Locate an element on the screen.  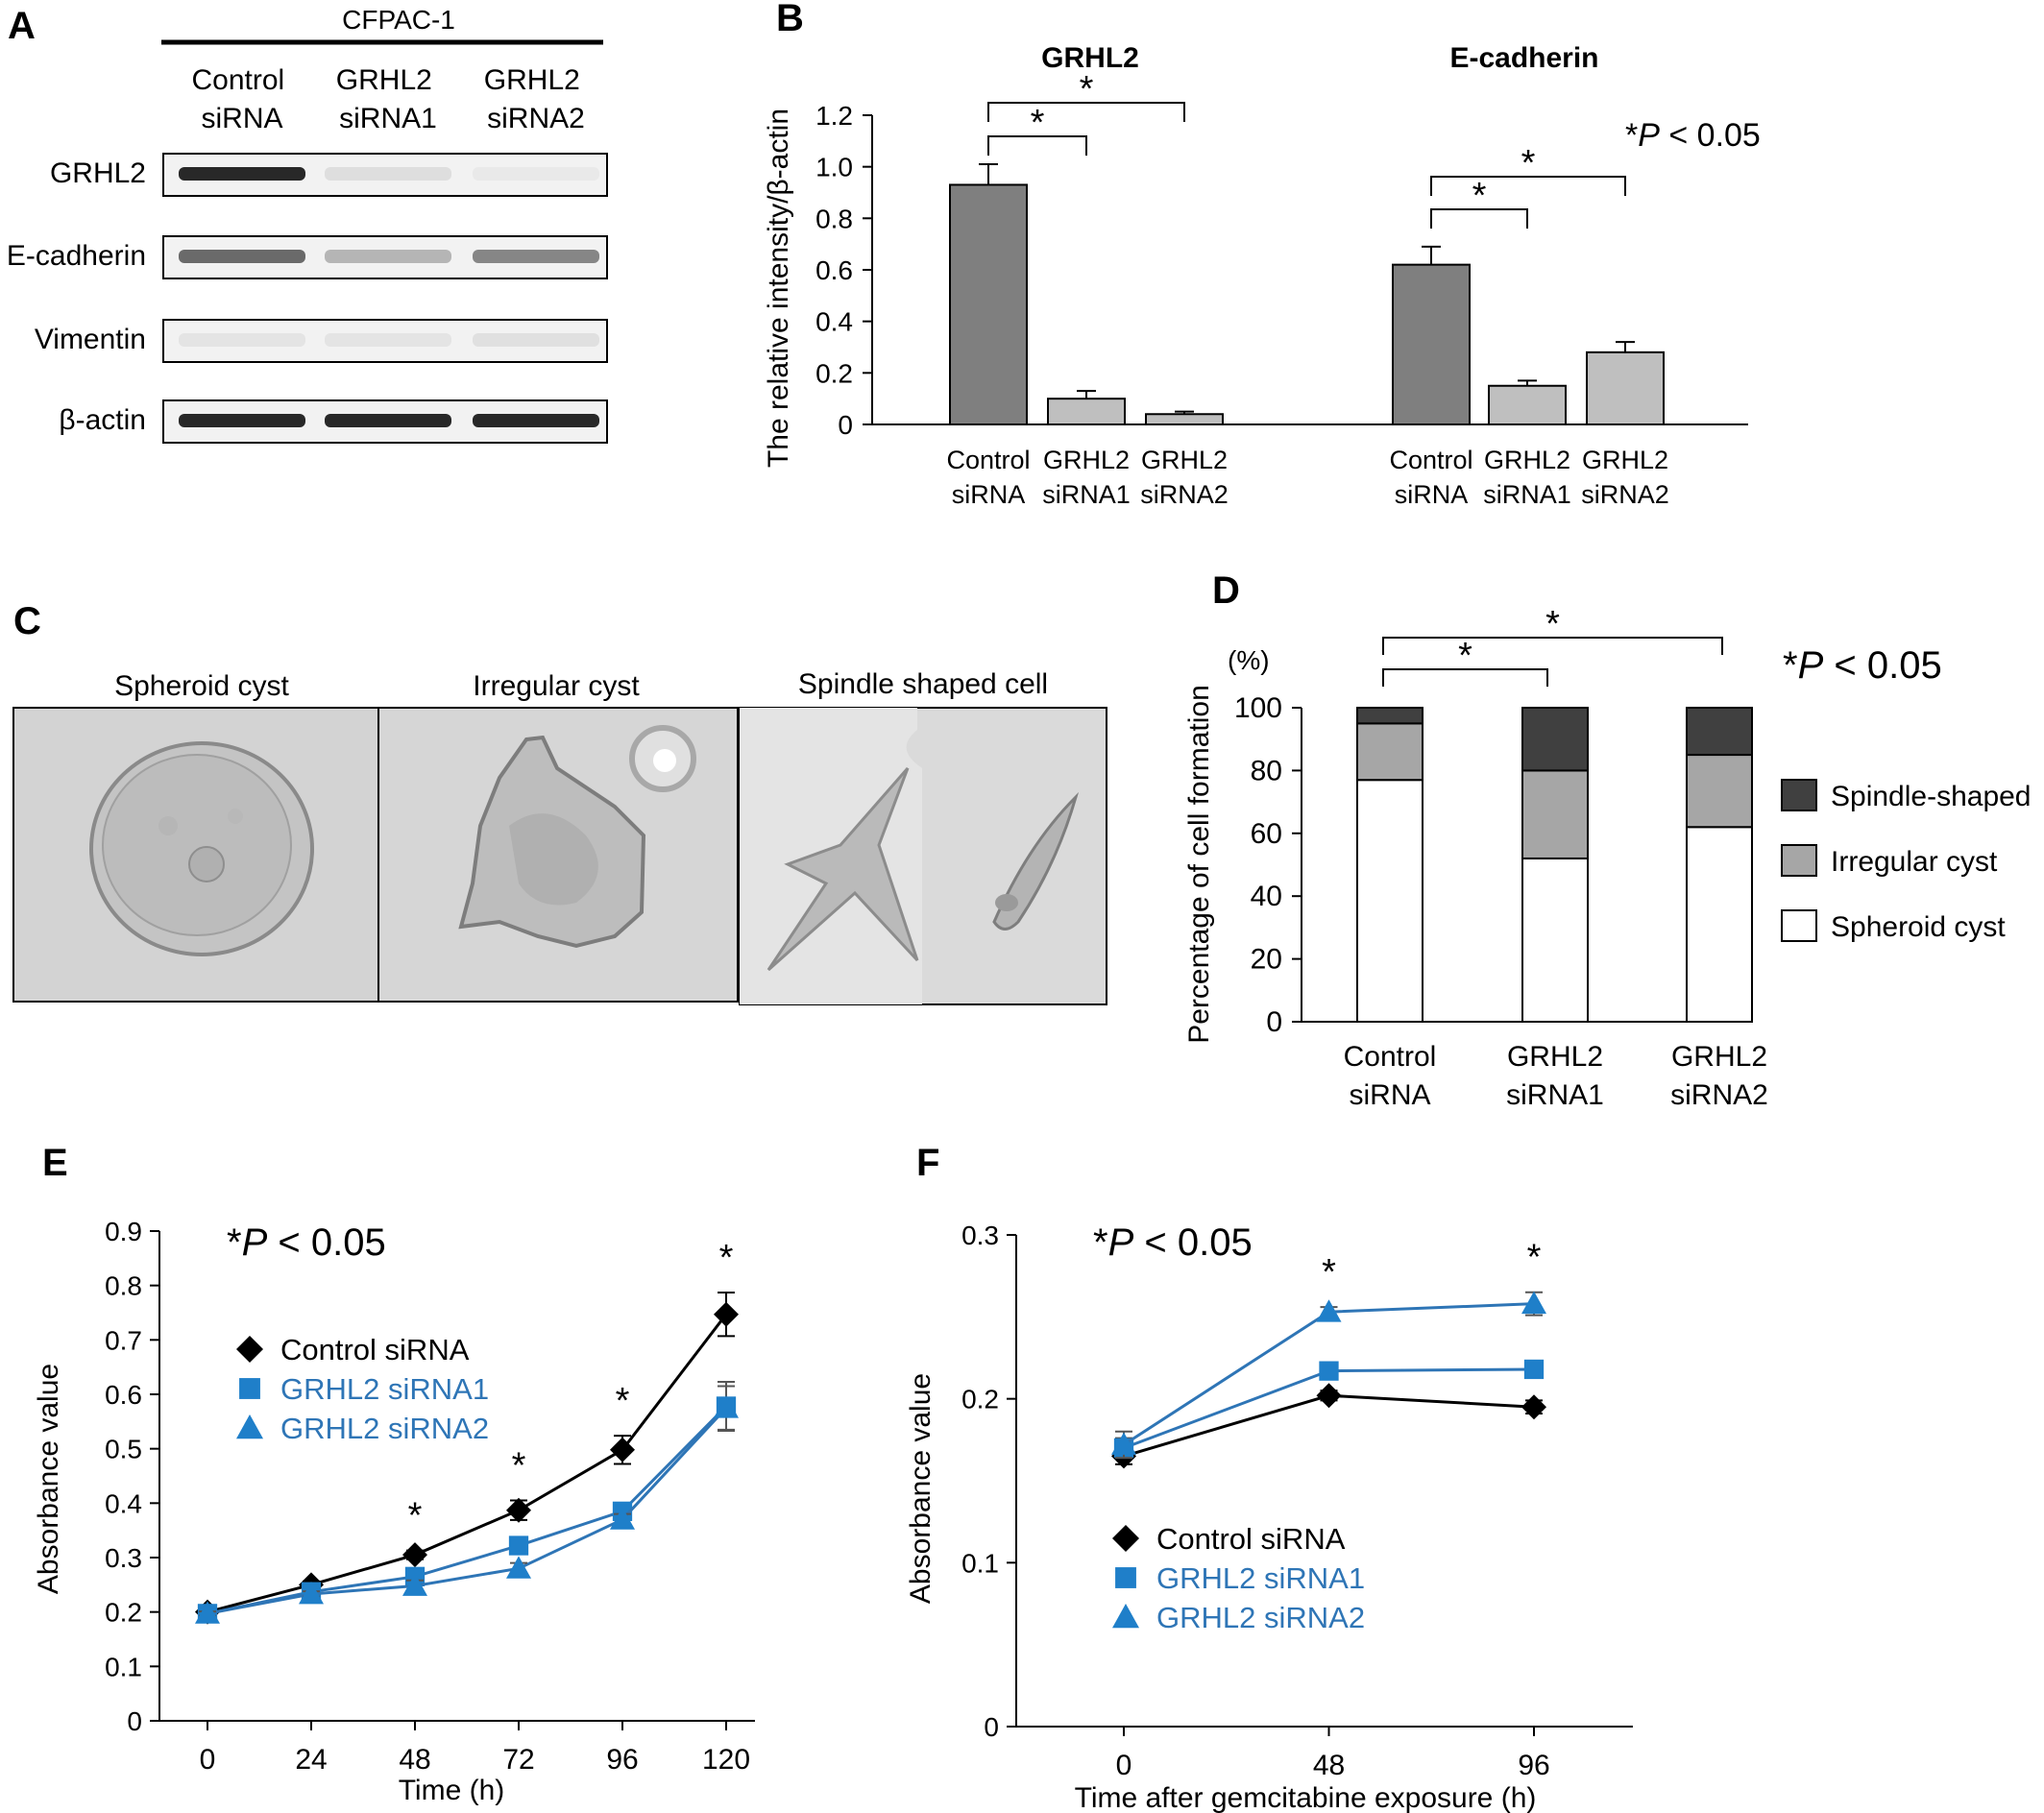
y-tick-label: 1.0 is located at coordinates (834, 168).